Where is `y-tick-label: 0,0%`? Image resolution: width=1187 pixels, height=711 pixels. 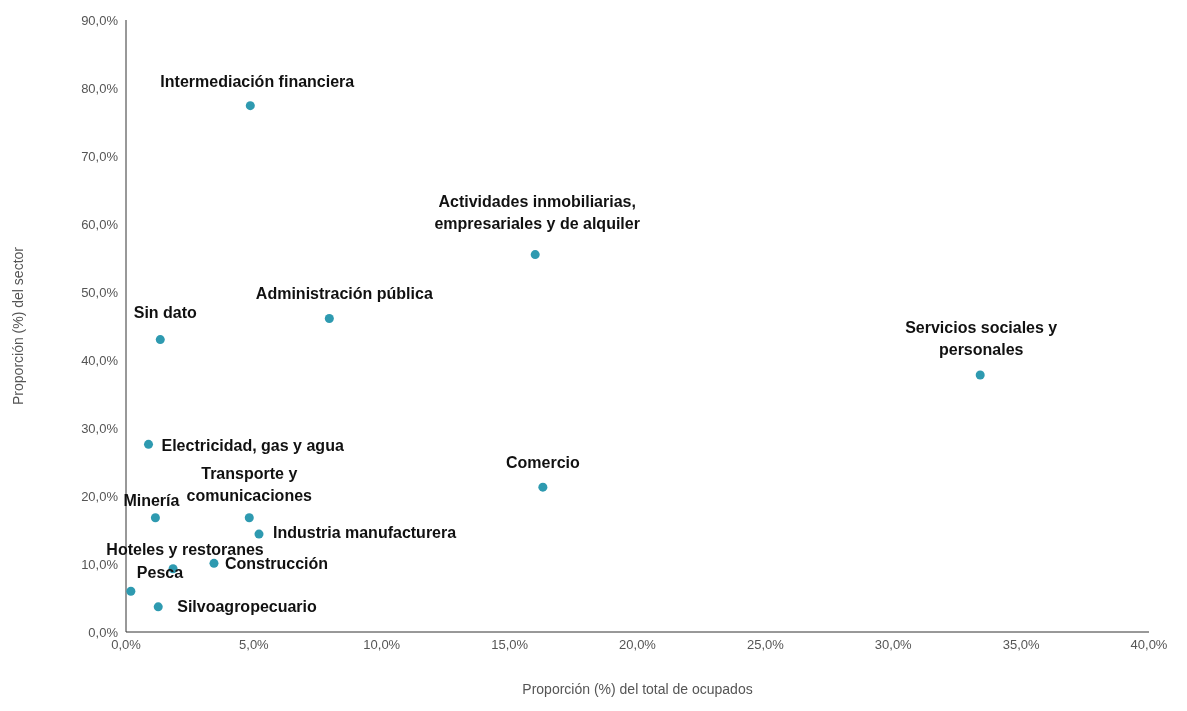
y-tick-label: 0,0% is located at coordinates (103, 632).